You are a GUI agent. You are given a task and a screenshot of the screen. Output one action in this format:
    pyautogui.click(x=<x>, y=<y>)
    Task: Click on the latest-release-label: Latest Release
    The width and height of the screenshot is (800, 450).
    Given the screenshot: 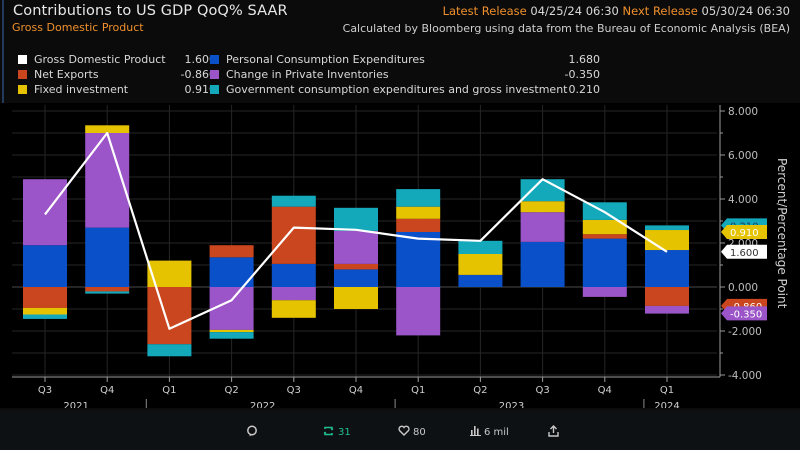 What is the action you would take?
    pyautogui.click(x=484, y=11)
    